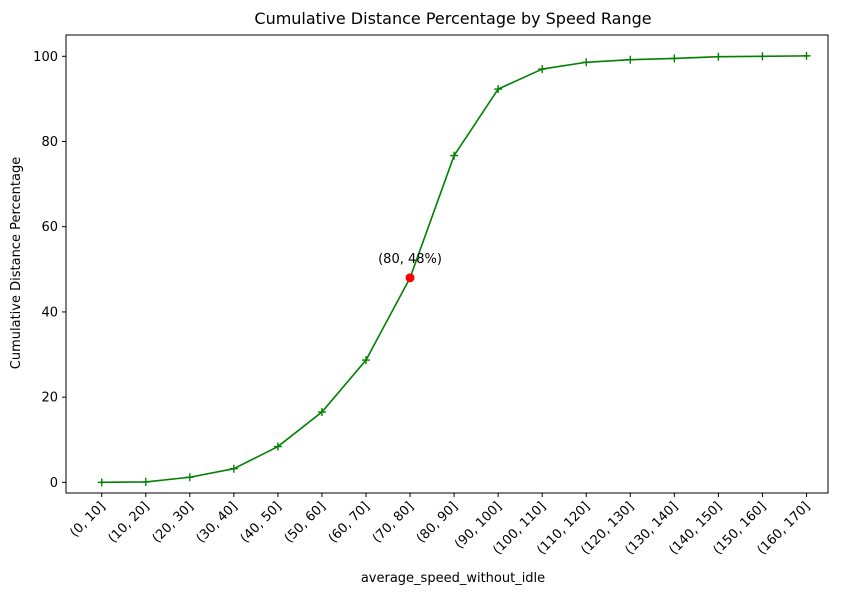  Describe the element at coordinates (129, 522) in the screenshot. I see `x-tick-label: (10, 20]` at that location.